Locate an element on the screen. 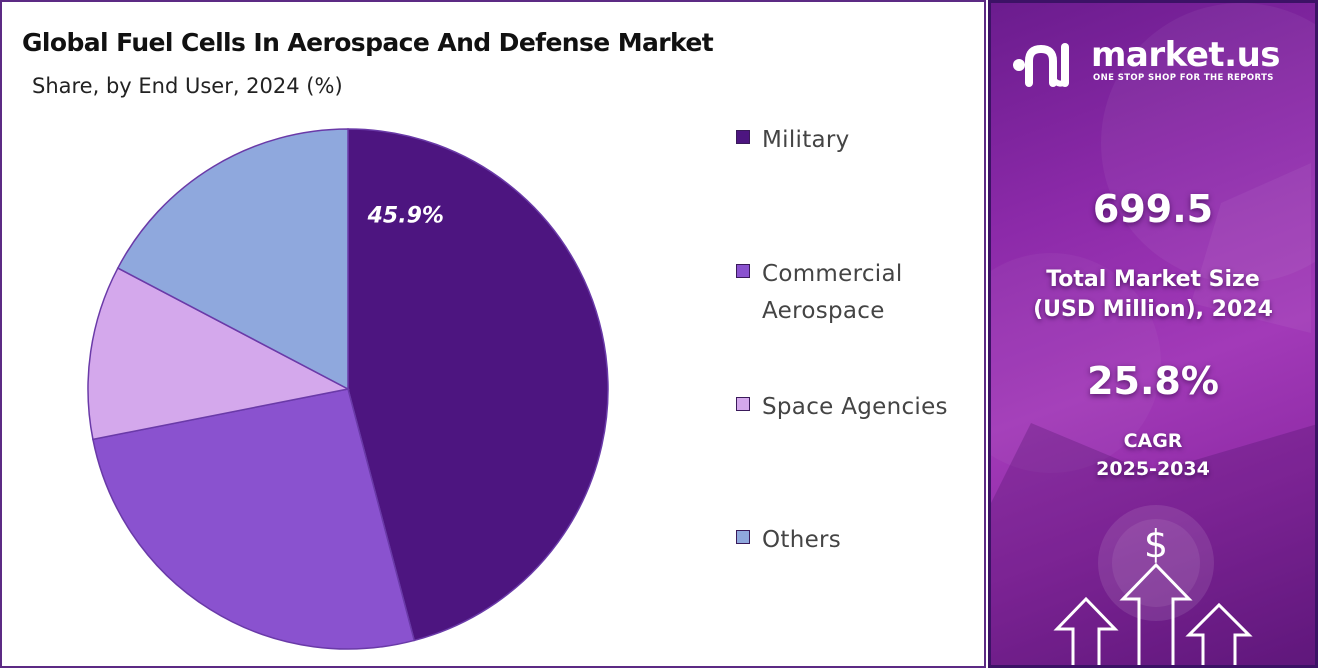  legend-label: Others is located at coordinates (802, 540).